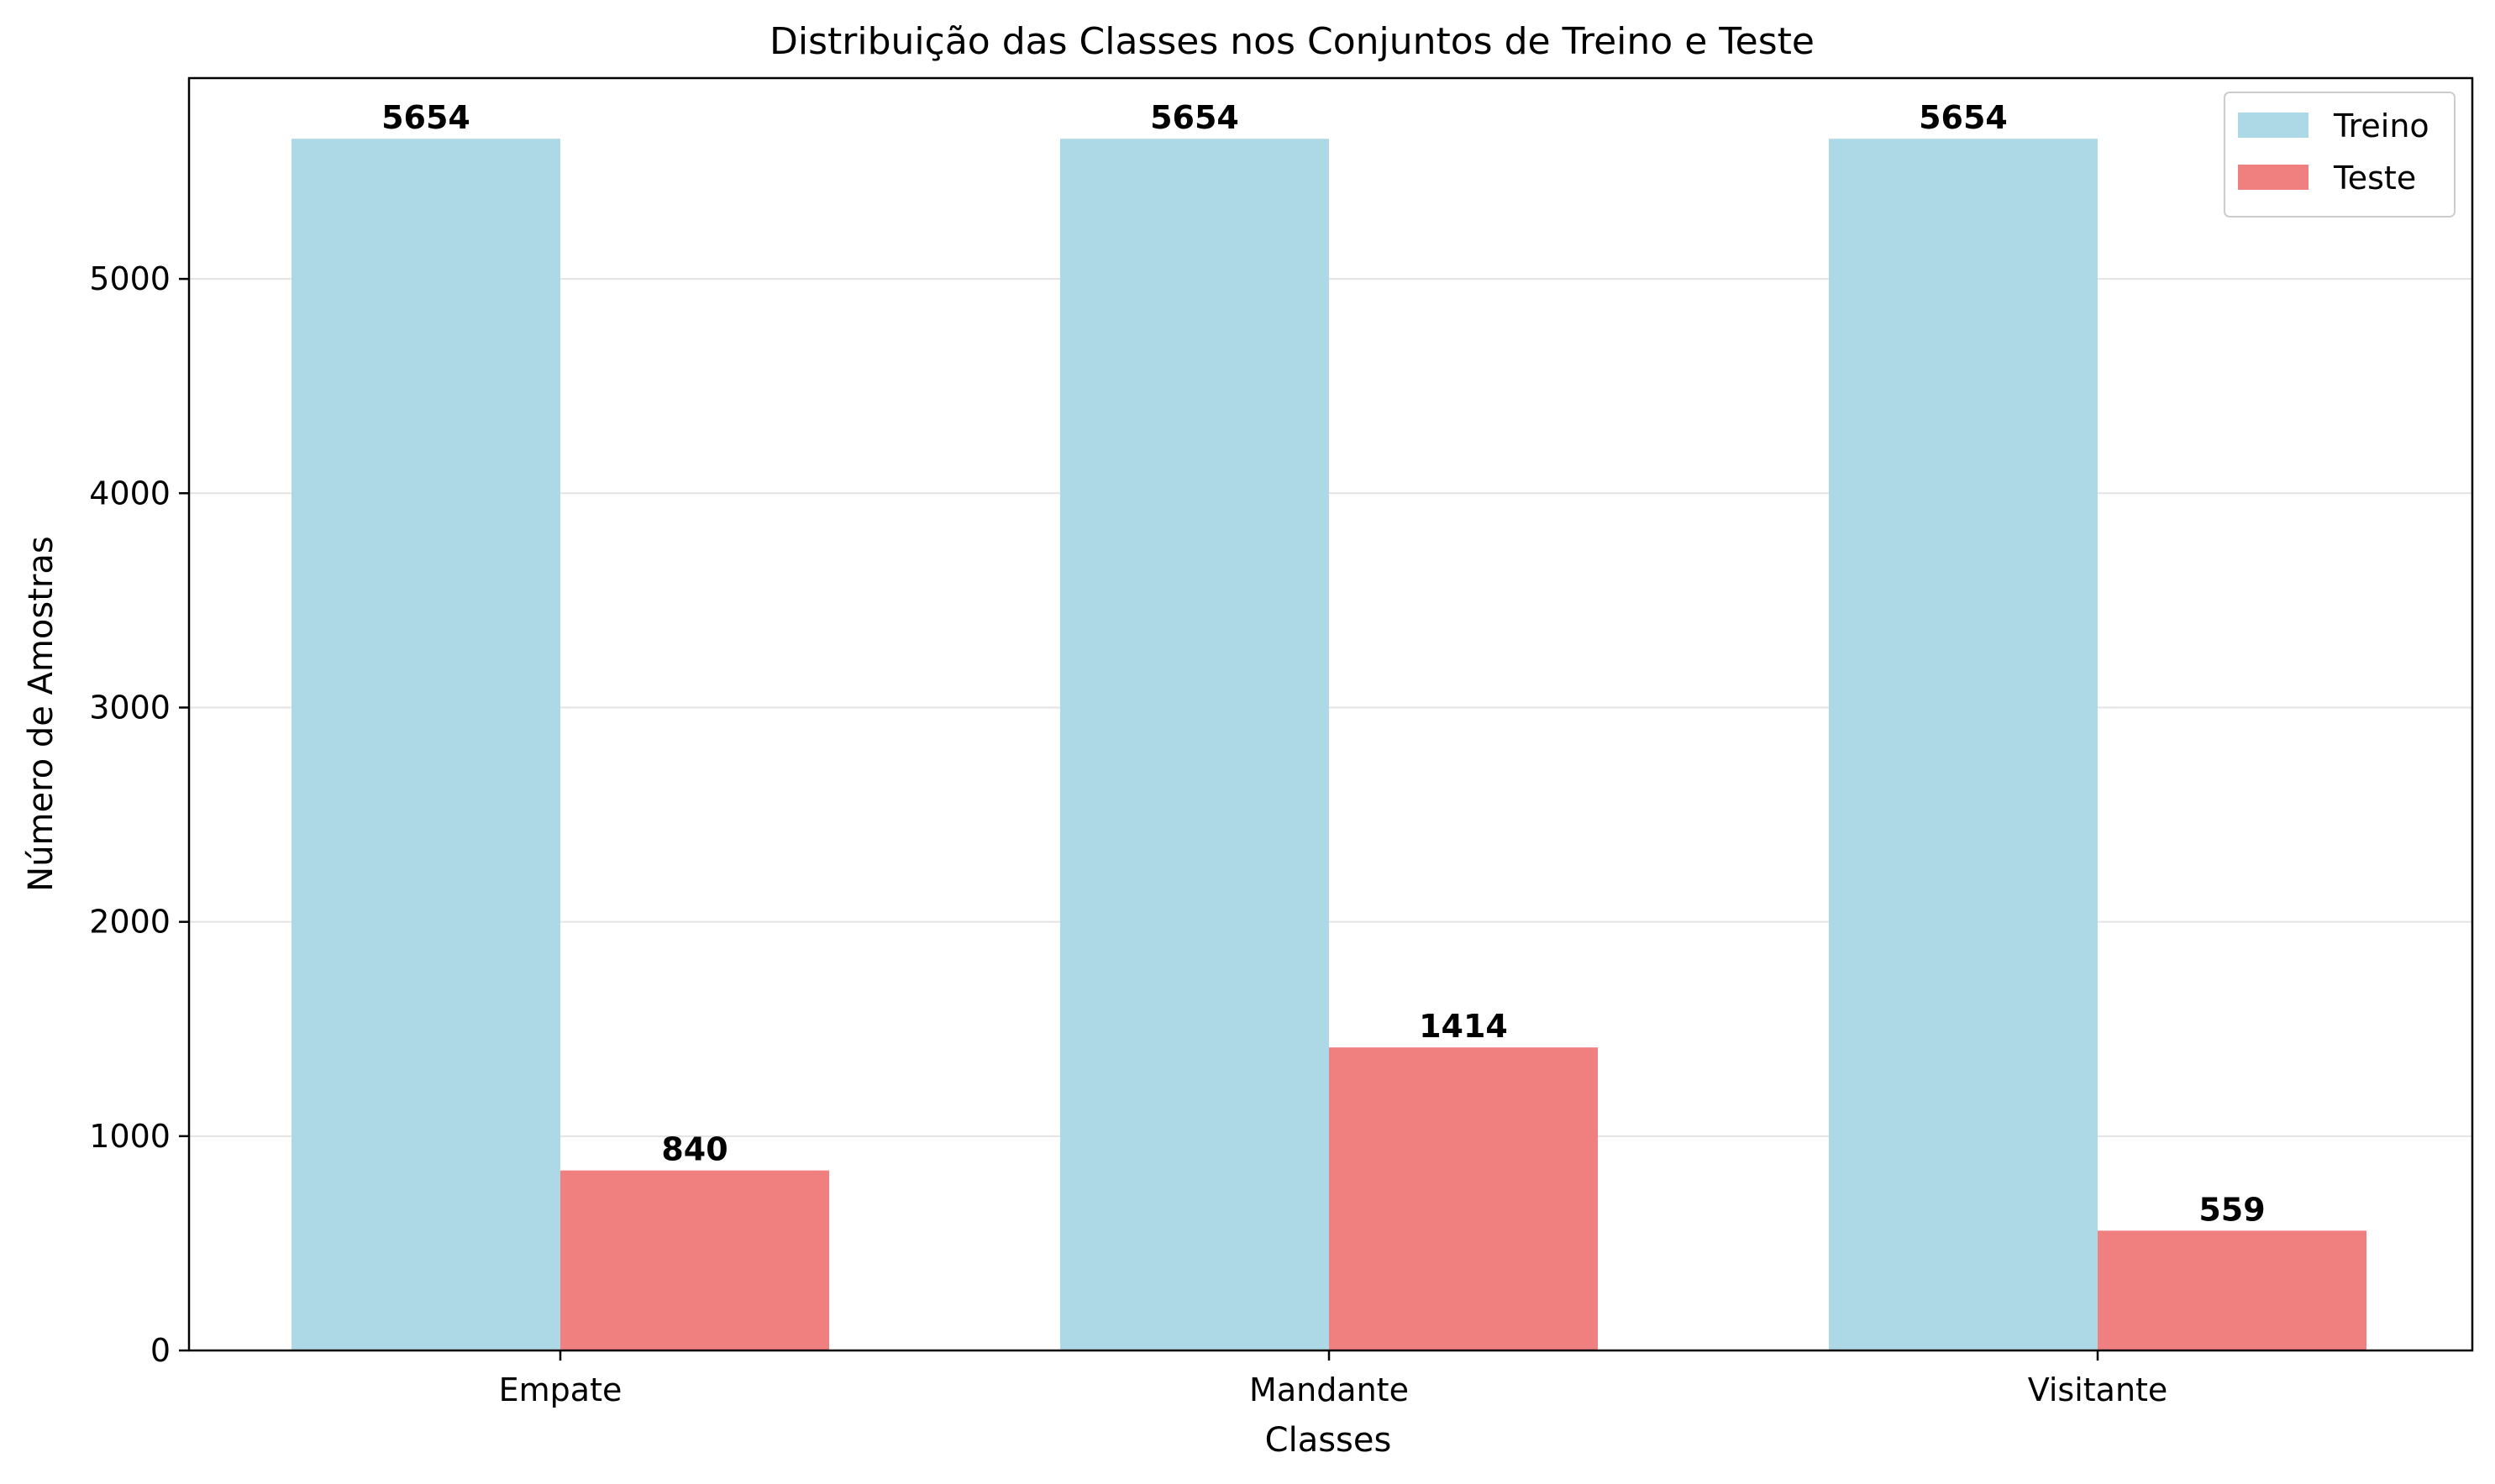 Image resolution: width=2495 pixels, height=1484 pixels. Describe the element at coordinates (2340, 155) in the screenshot. I see `legend: Treino Teste` at that location.